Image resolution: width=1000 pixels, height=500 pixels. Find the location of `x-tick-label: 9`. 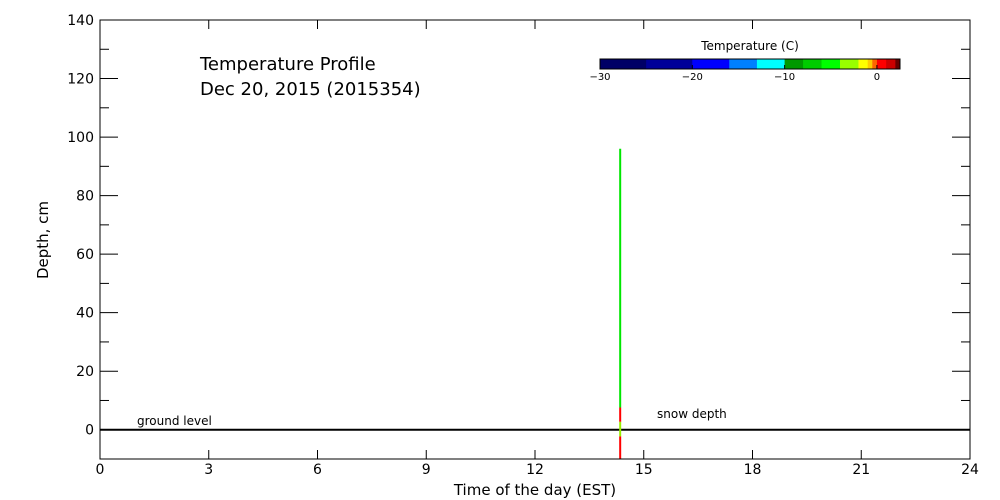

x-tick-label: 9 is located at coordinates (426, 470).